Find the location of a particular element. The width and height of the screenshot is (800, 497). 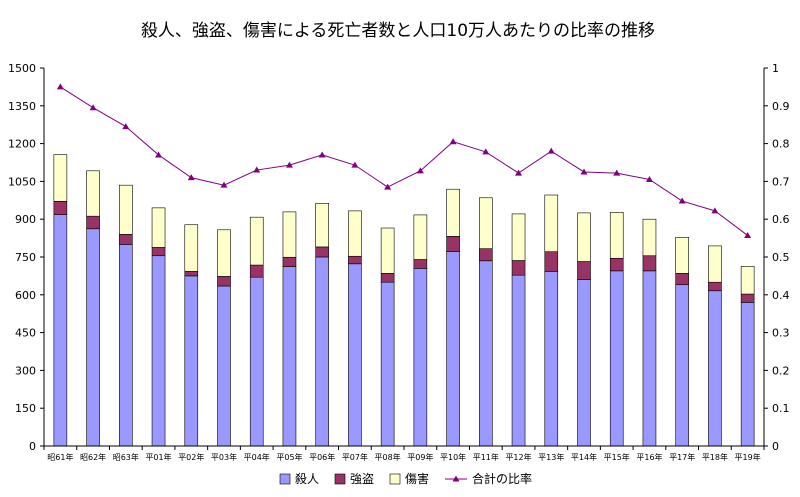

y2tick-label-8: 0.8 is located at coordinates (781, 144).